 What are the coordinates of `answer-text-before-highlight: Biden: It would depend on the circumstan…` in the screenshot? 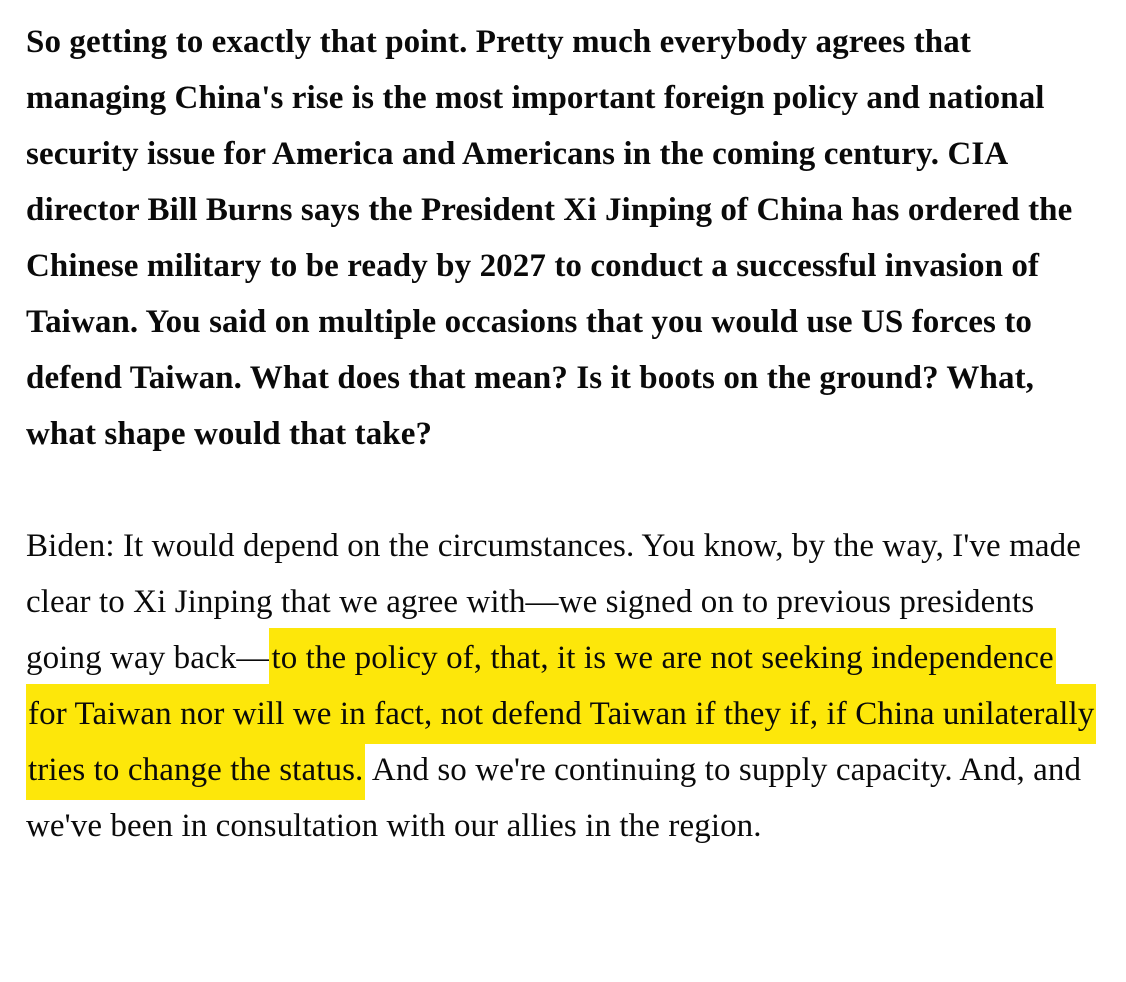 It's located at (553, 602).